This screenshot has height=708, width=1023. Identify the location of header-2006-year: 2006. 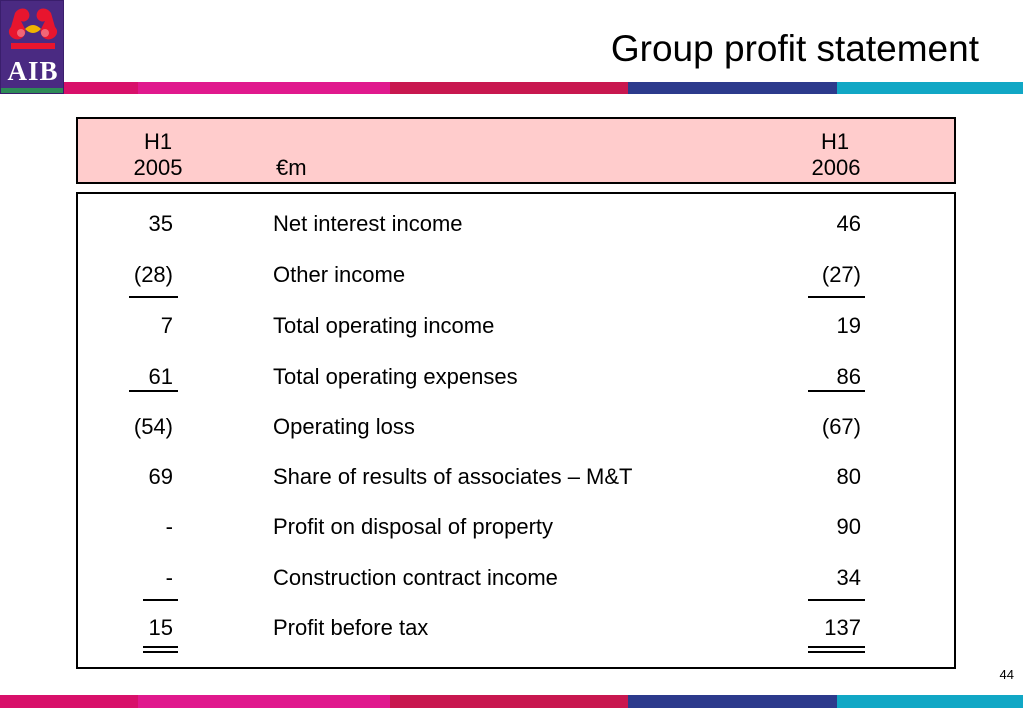
(836, 167).